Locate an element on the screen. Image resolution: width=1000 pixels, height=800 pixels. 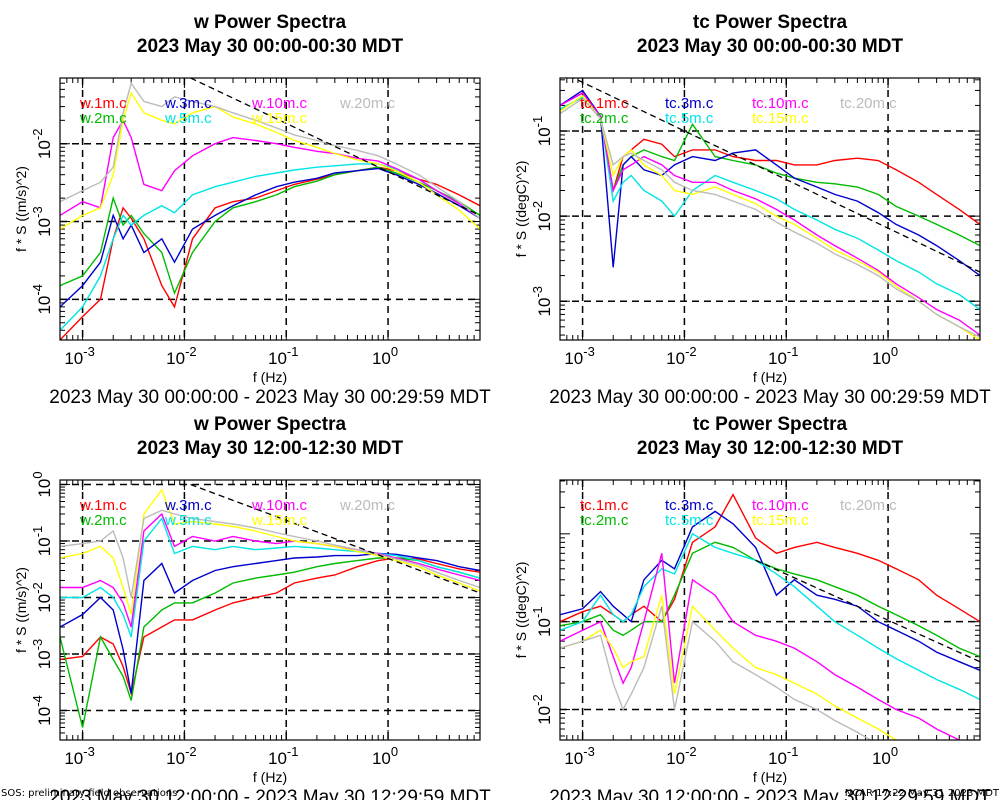
chart-title: w Power Spectra is located at coordinates (269, 22).